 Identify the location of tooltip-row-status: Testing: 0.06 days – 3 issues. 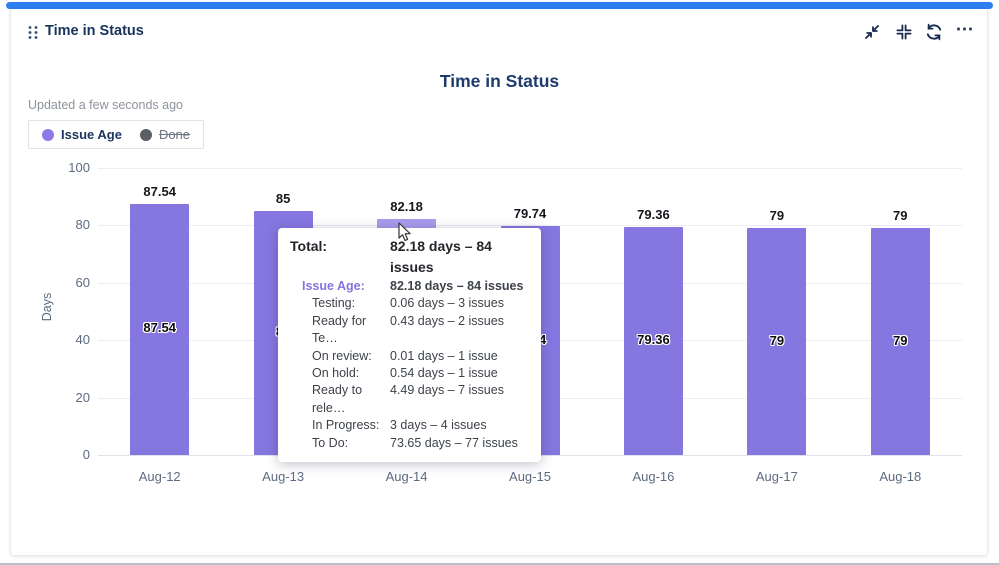
(409, 303).